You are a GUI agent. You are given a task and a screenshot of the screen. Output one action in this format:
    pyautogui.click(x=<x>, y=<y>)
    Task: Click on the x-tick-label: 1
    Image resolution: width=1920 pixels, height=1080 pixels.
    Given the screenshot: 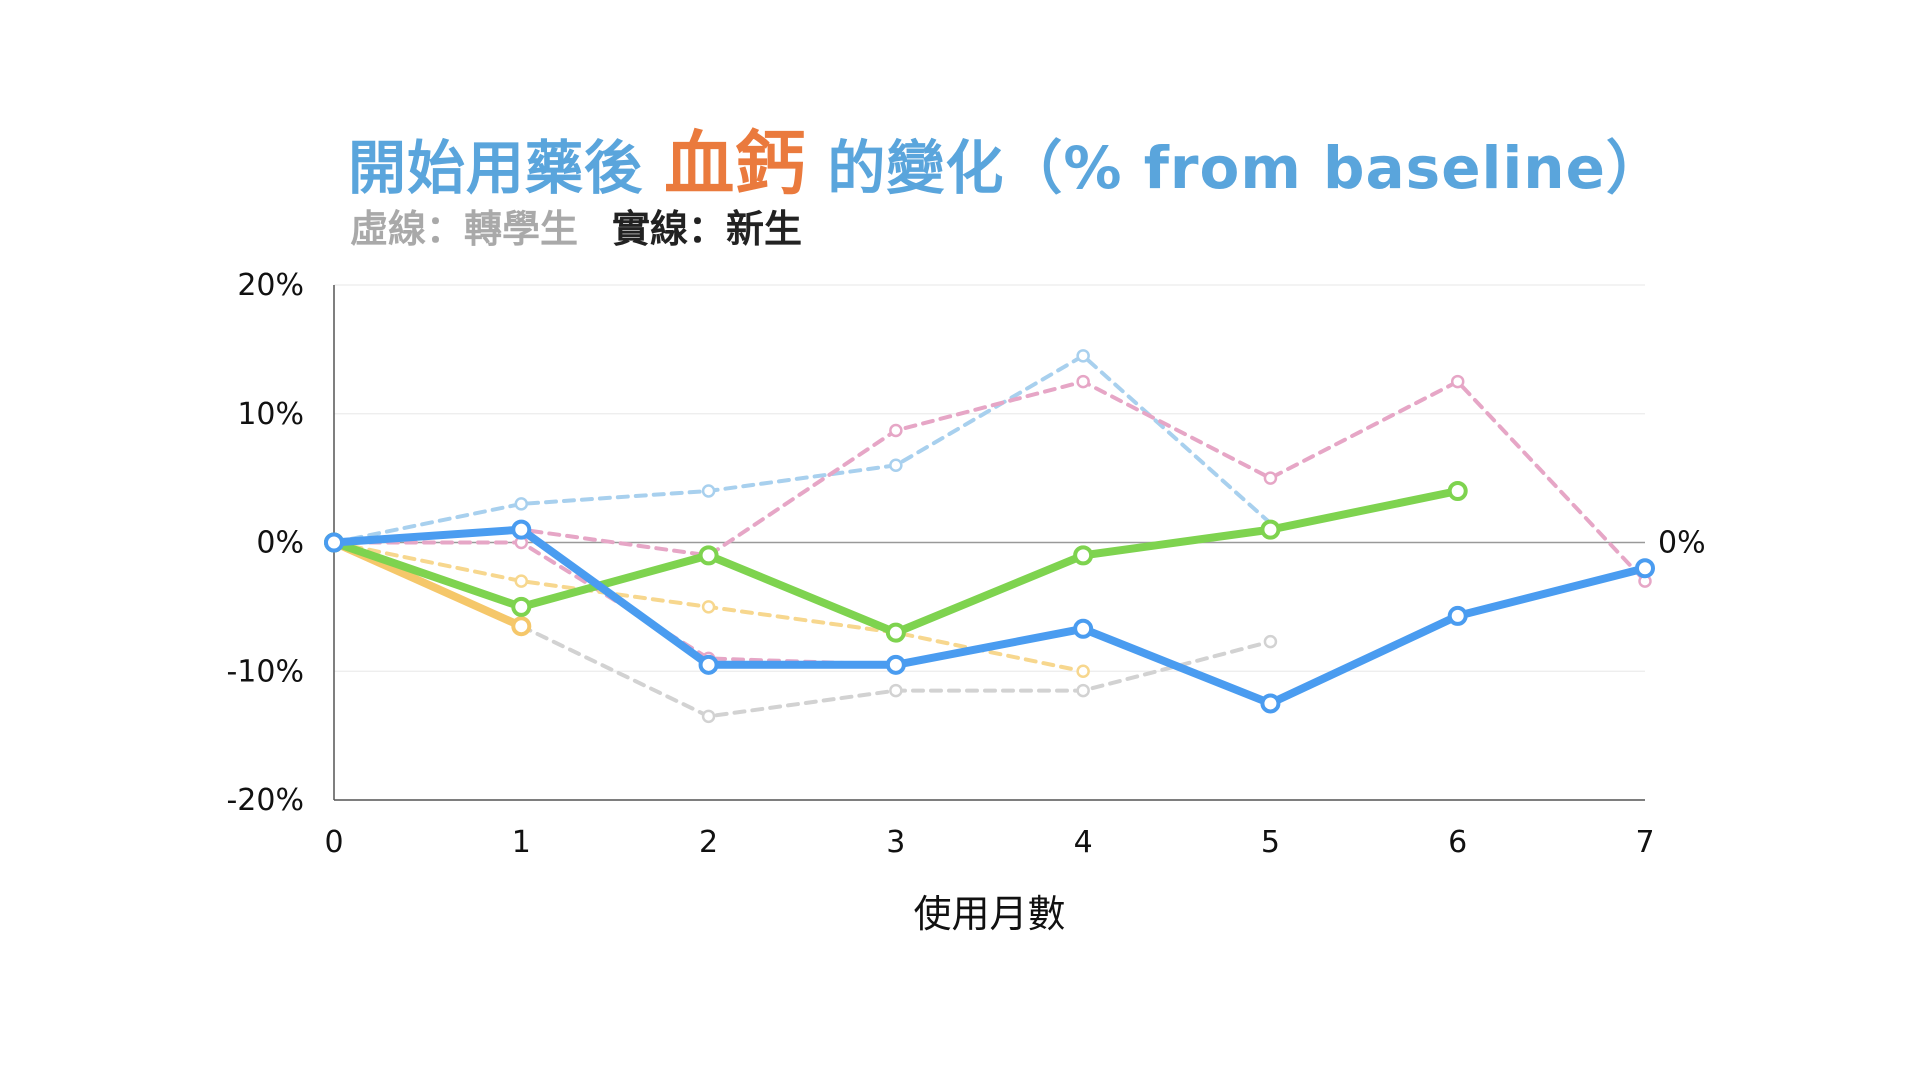 What is the action you would take?
    pyautogui.click(x=521, y=842)
    